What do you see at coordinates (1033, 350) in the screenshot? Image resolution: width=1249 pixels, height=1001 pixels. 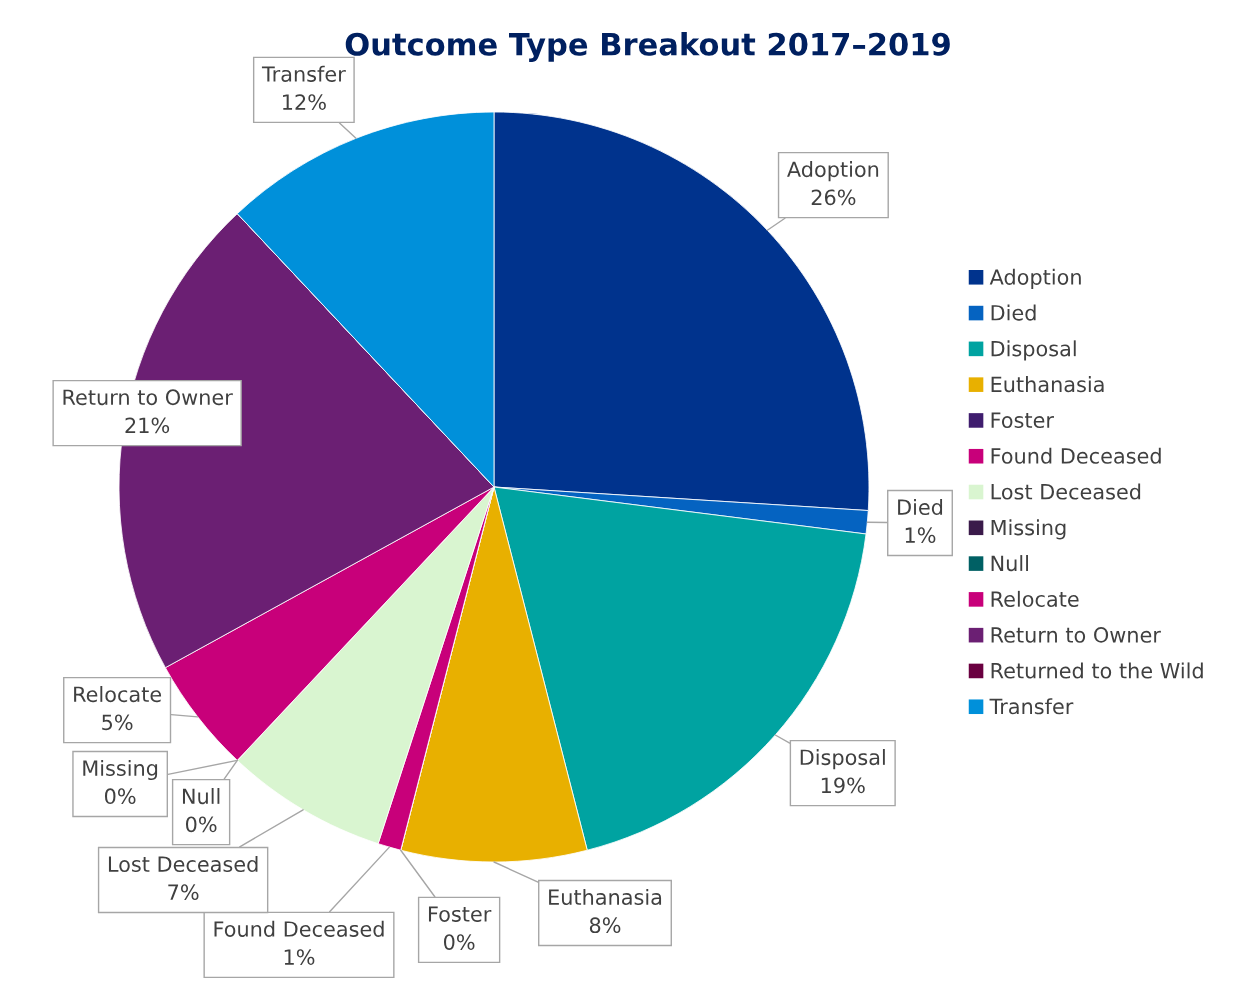 I see `legend-label: Disposal` at bounding box center [1033, 350].